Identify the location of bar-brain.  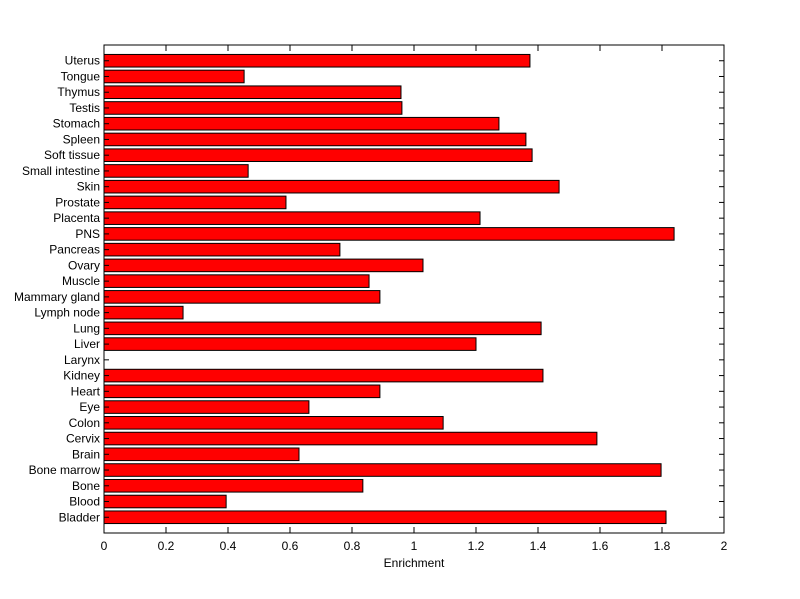
(201, 454).